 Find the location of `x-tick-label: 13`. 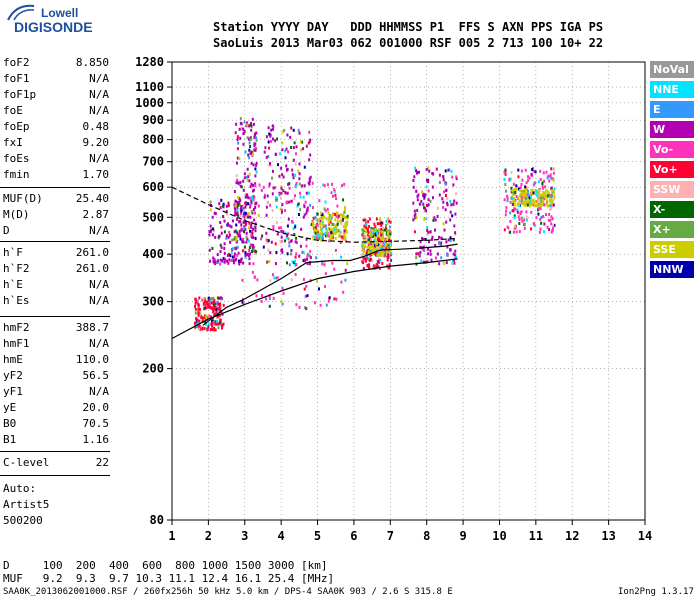

x-tick-label: 13 is located at coordinates (608, 536).